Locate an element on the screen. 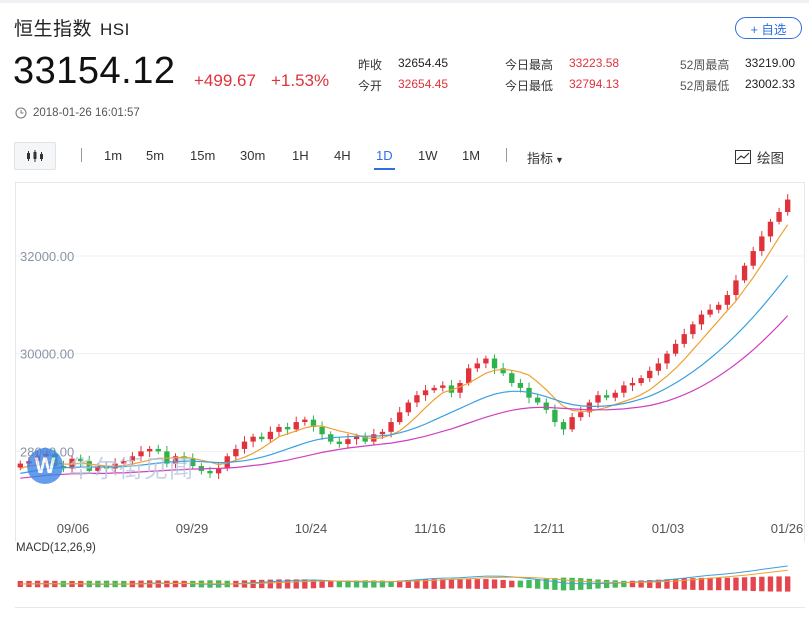 The height and width of the screenshot is (626, 809). period-30m: 30m is located at coordinates (253, 155).